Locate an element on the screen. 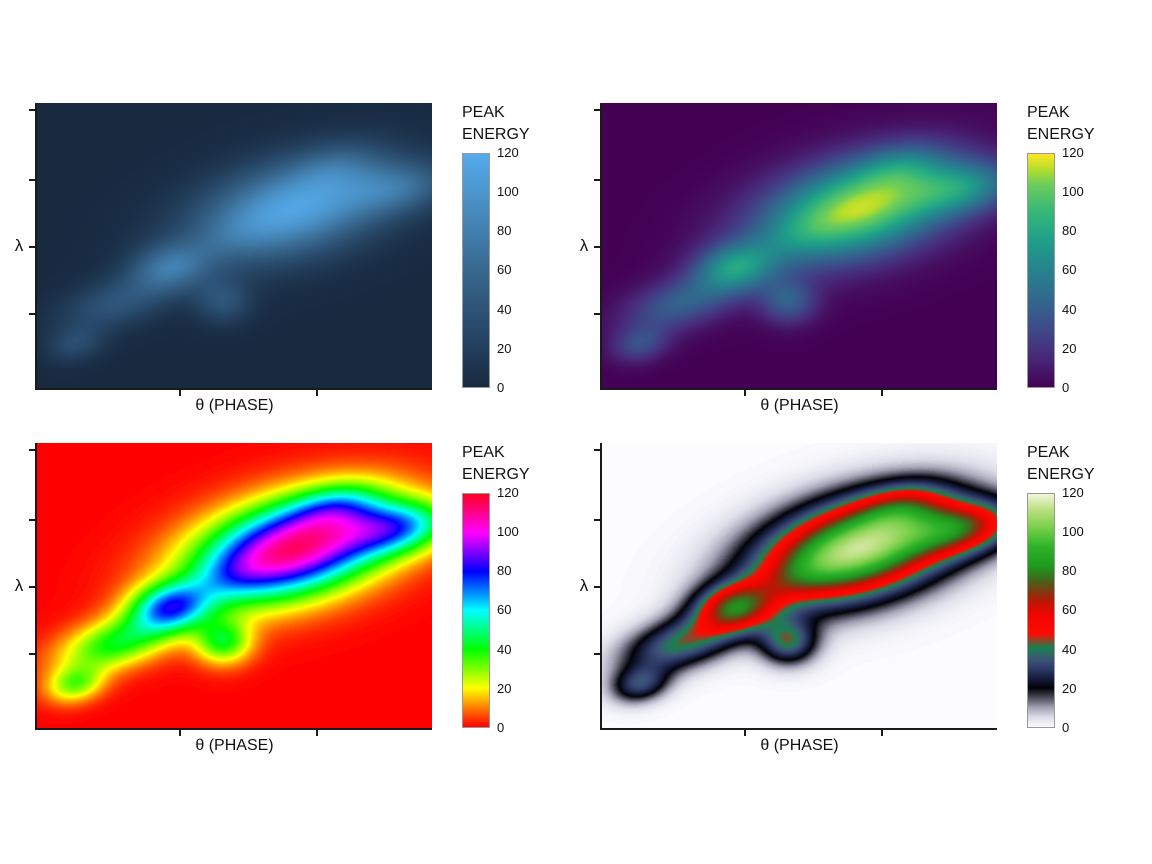  panel-bottom-right is located at coordinates (795, 589).